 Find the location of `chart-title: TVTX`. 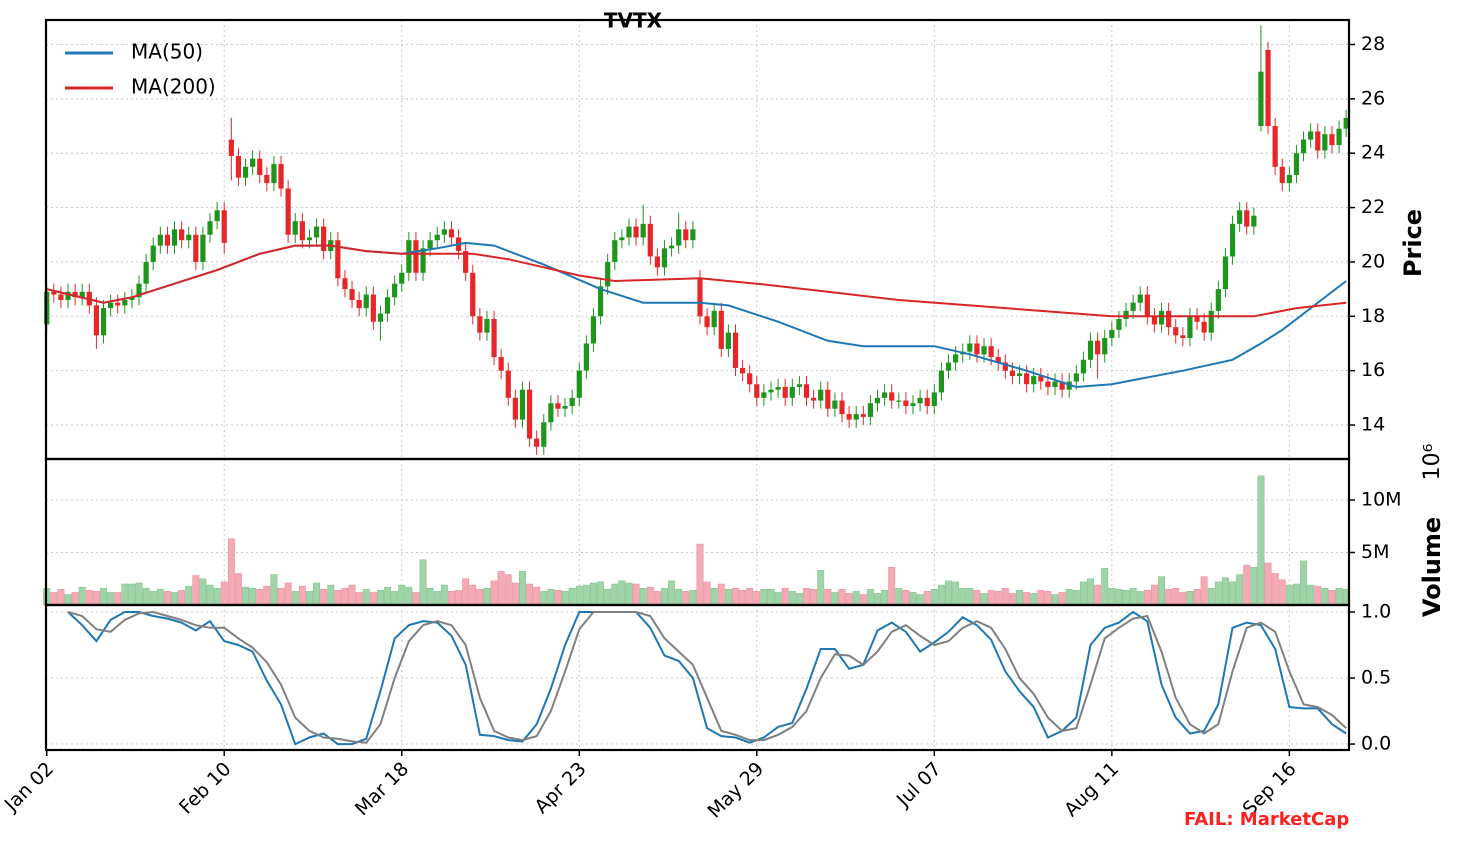

chart-title: TVTX is located at coordinates (633, 21).